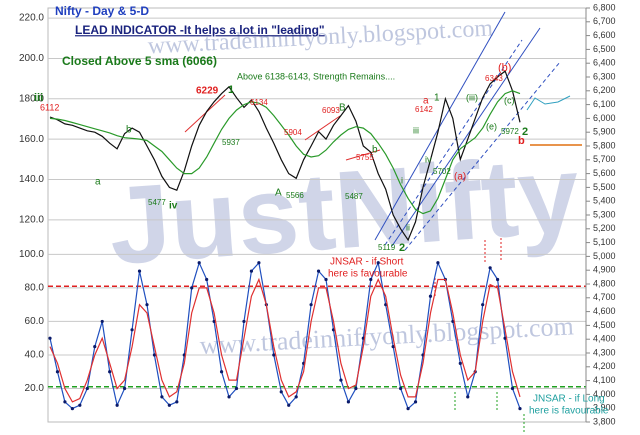 The width and height of the screenshot is (640, 435). Describe the element at coordinates (604, 297) in the screenshot. I see `y2-tick-label: 4,700` at that location.